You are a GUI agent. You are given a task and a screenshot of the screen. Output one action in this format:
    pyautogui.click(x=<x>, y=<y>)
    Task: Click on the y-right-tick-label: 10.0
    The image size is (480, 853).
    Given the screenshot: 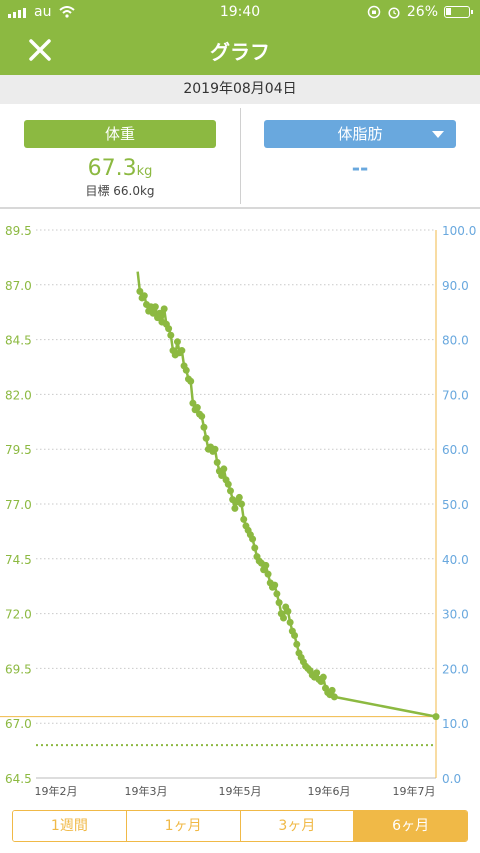 What is the action you would take?
    pyautogui.click(x=455, y=724)
    